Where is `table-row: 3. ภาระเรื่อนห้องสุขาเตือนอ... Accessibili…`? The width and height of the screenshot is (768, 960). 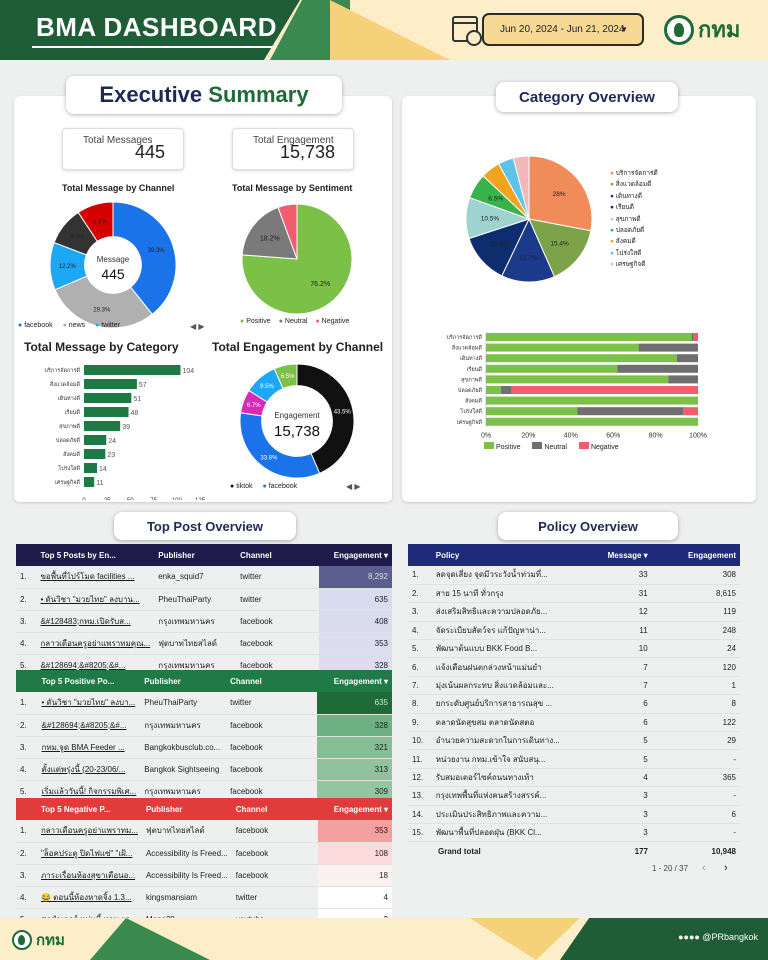 table-row: 3. ภาระเรื่อนห้องสุขาเตือนอ... Accessibili… is located at coordinates (204, 875).